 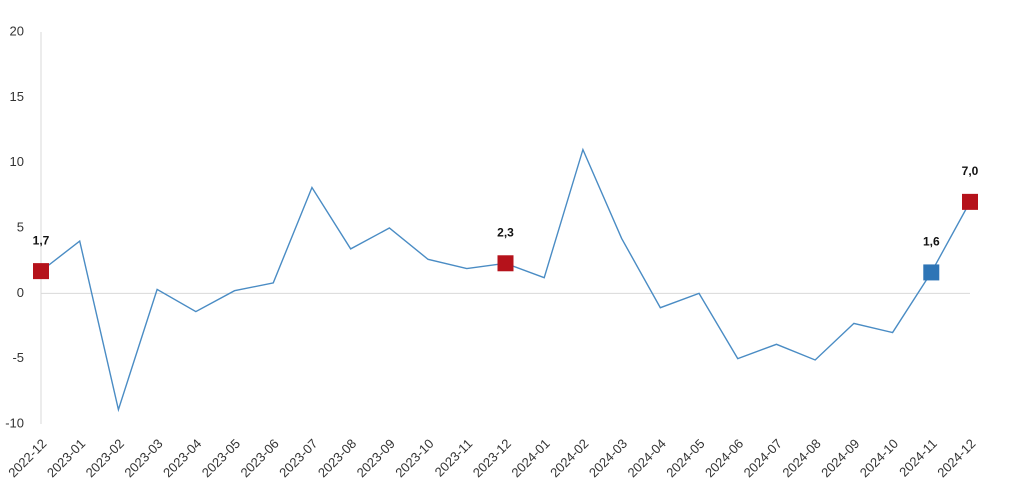 I want to click on x-tick-label: 2024-12, so click(x=956, y=458).